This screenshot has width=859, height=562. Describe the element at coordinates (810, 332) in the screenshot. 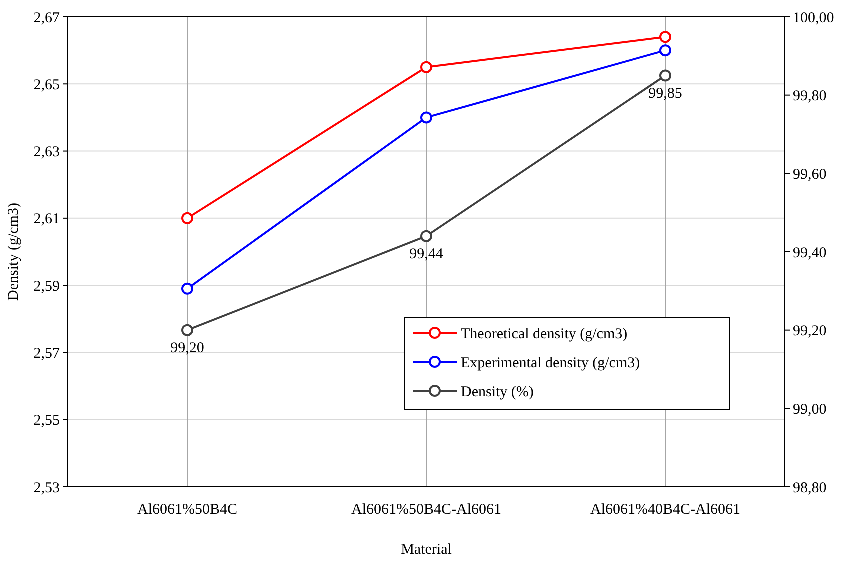

I see `y2-tick-label: 99,20` at that location.